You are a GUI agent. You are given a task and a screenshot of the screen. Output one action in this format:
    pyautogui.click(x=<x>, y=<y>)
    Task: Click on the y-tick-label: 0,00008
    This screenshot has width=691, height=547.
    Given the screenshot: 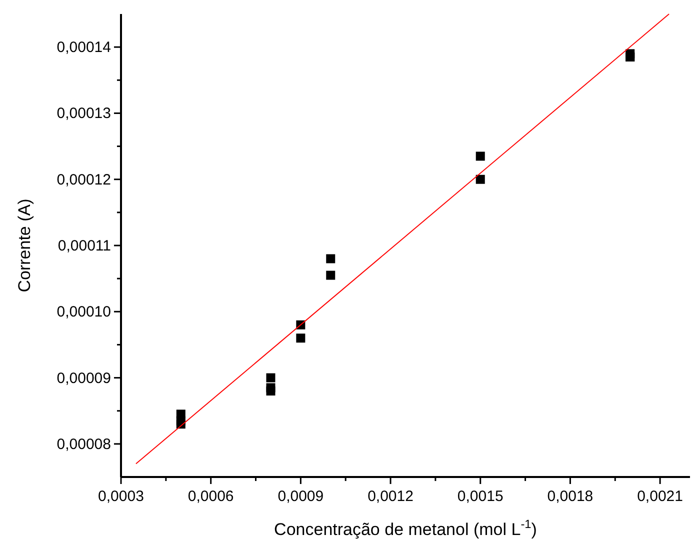 What is the action you would take?
    pyautogui.click(x=83, y=444)
    